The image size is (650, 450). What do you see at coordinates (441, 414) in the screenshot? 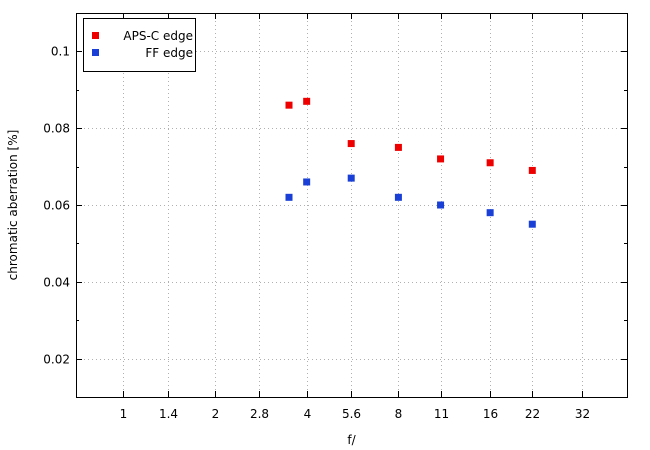
I see `x-tick-label: 11` at bounding box center [441, 414].